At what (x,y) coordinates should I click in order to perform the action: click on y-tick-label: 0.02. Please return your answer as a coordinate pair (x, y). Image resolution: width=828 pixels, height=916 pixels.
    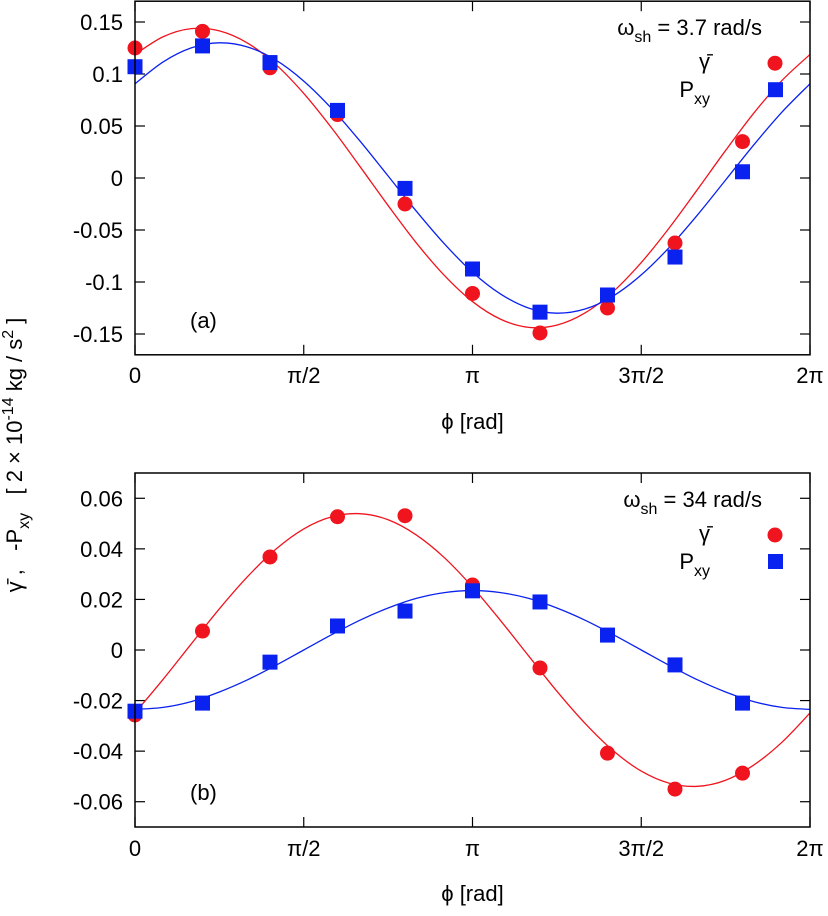
    Looking at the image, I should click on (101, 599).